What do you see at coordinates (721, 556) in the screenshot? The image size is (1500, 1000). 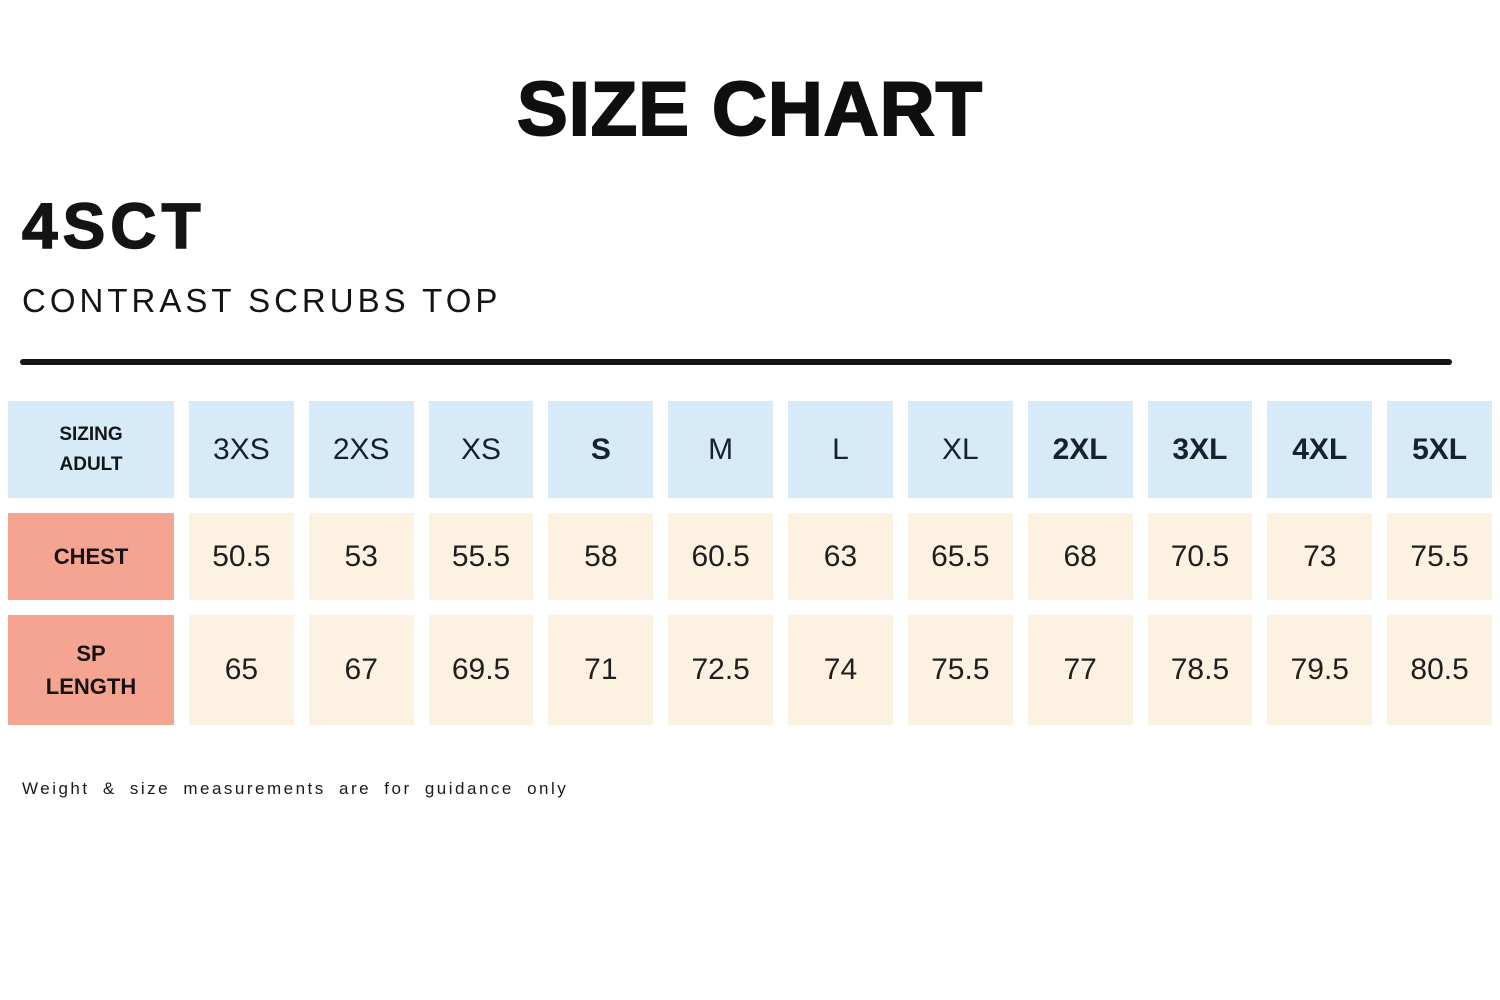 I see `chest-value-m: 60.5` at bounding box center [721, 556].